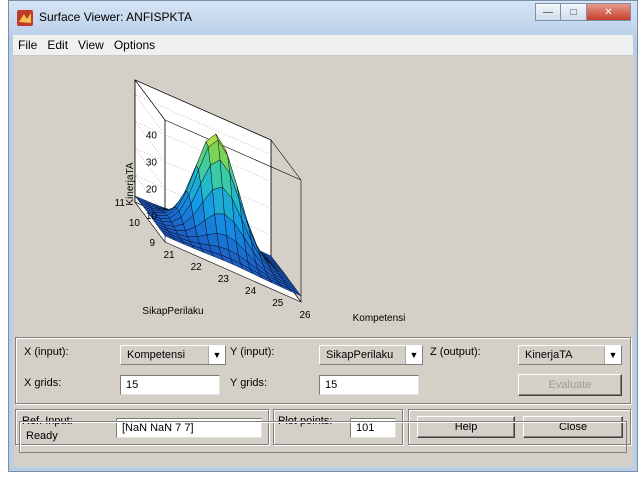 The image size is (644, 497). Describe the element at coordinates (379, 318) in the screenshot. I see `x-axis-label: Kompetensi` at that location.